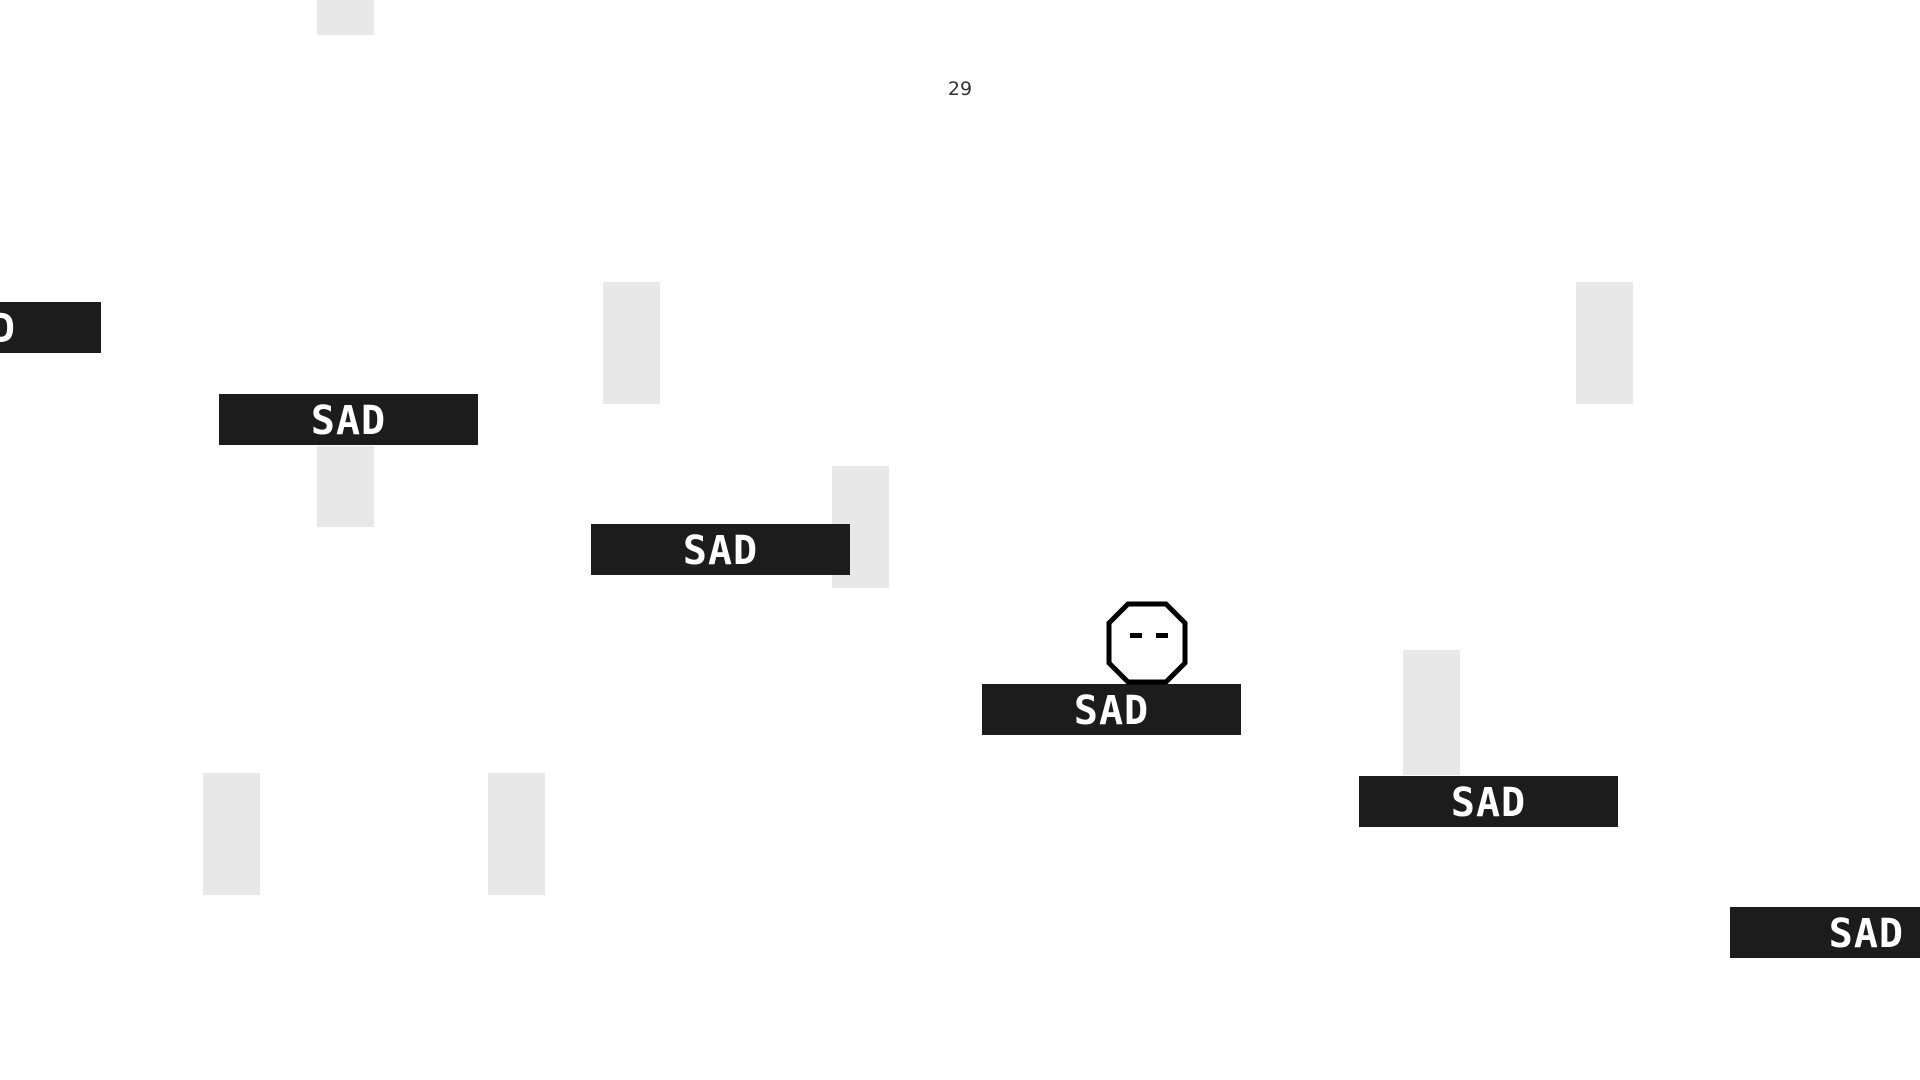 This screenshot has width=1920, height=1080. What do you see at coordinates (50, 327) in the screenshot?
I see `platform-partial-left: D` at bounding box center [50, 327].